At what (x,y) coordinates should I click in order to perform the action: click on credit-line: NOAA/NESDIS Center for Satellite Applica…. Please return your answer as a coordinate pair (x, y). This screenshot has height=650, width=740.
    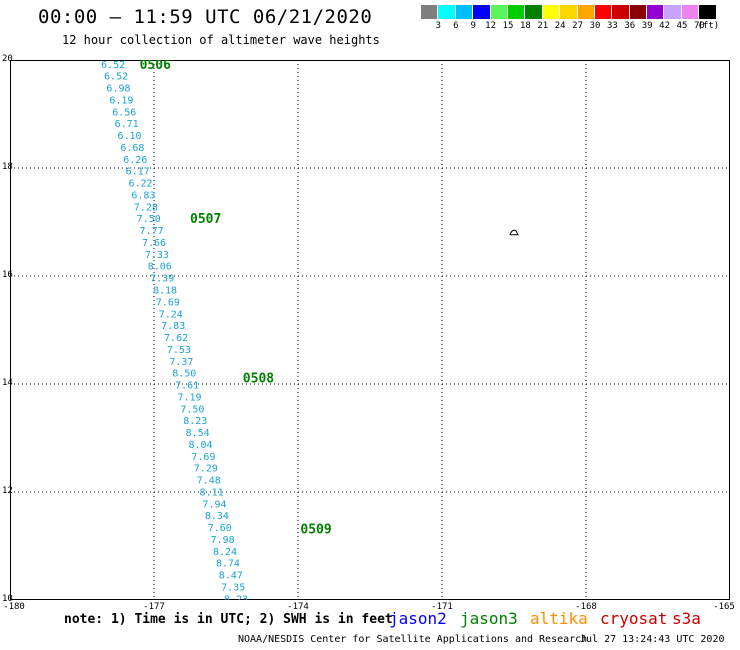
    Looking at the image, I should click on (413, 639).